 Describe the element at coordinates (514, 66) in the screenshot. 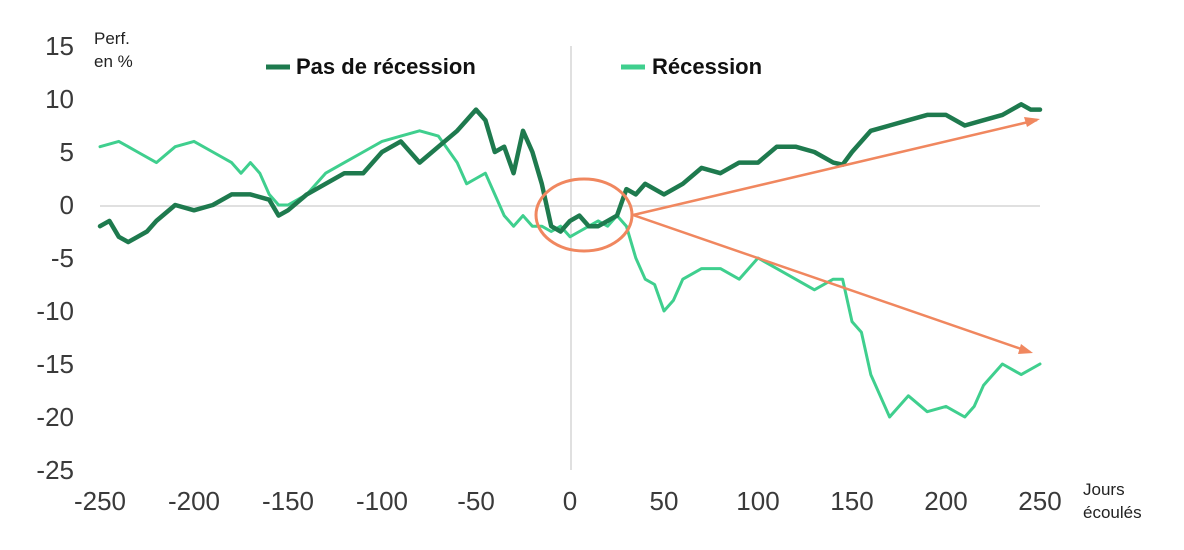

I see `legend: Pas de récession Récession` at that location.